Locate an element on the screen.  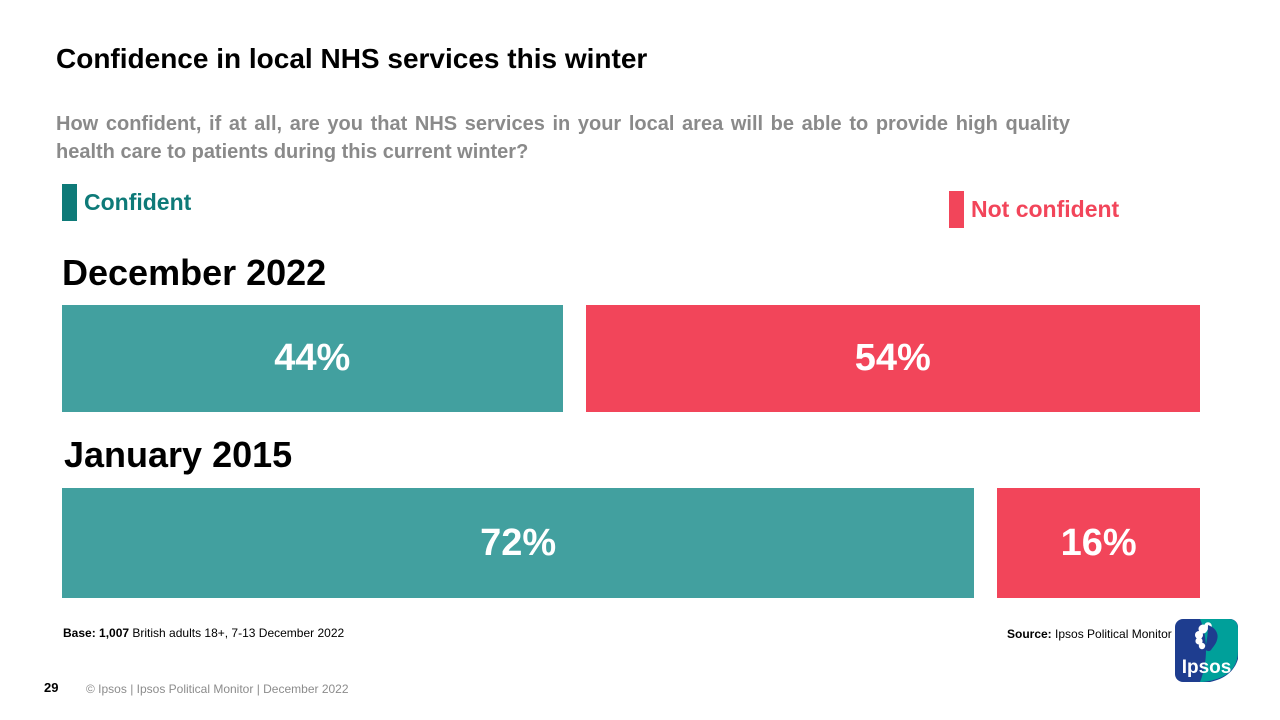
source-note: Source: Ipsos Political Monitor is located at coordinates (1089, 634).